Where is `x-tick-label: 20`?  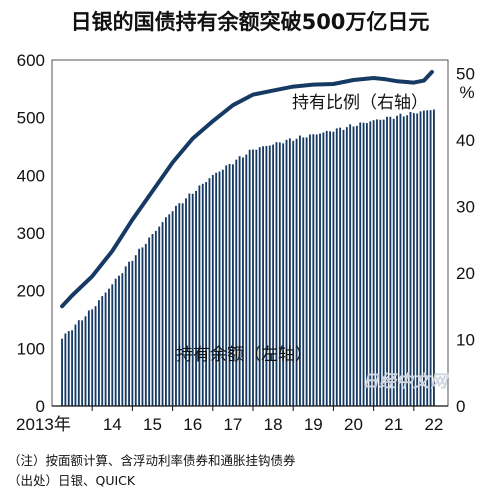 x-tick-label: 20 is located at coordinates (353, 424).